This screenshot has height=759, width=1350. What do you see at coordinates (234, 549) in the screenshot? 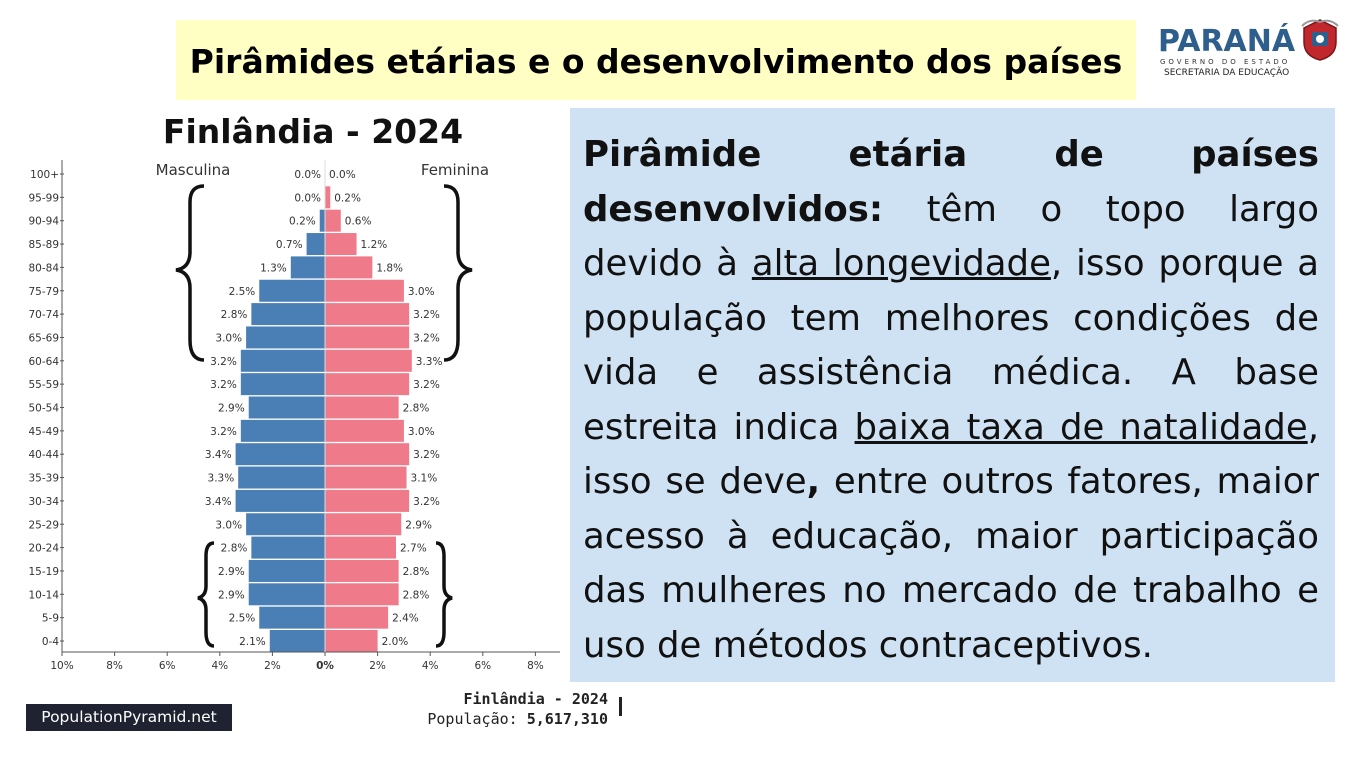
I see `male-value-label: 2.8%` at bounding box center [234, 549].